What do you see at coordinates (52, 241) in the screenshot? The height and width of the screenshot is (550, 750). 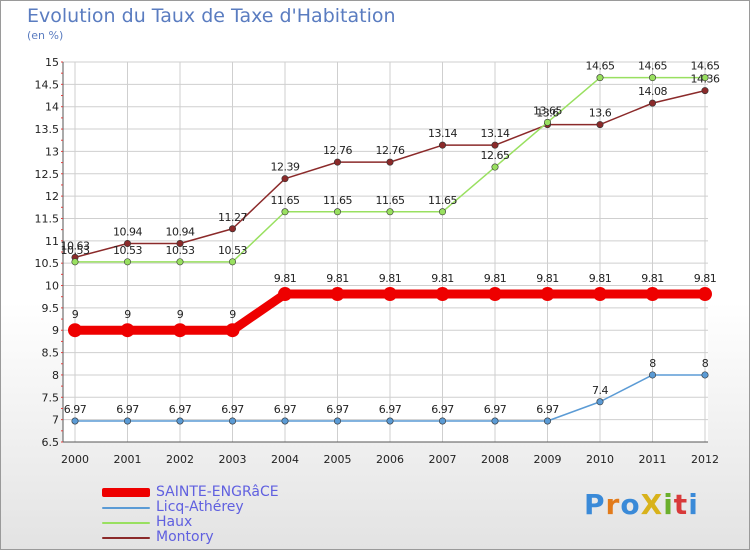 I see `y-tick-label: 11` at bounding box center [52, 241].